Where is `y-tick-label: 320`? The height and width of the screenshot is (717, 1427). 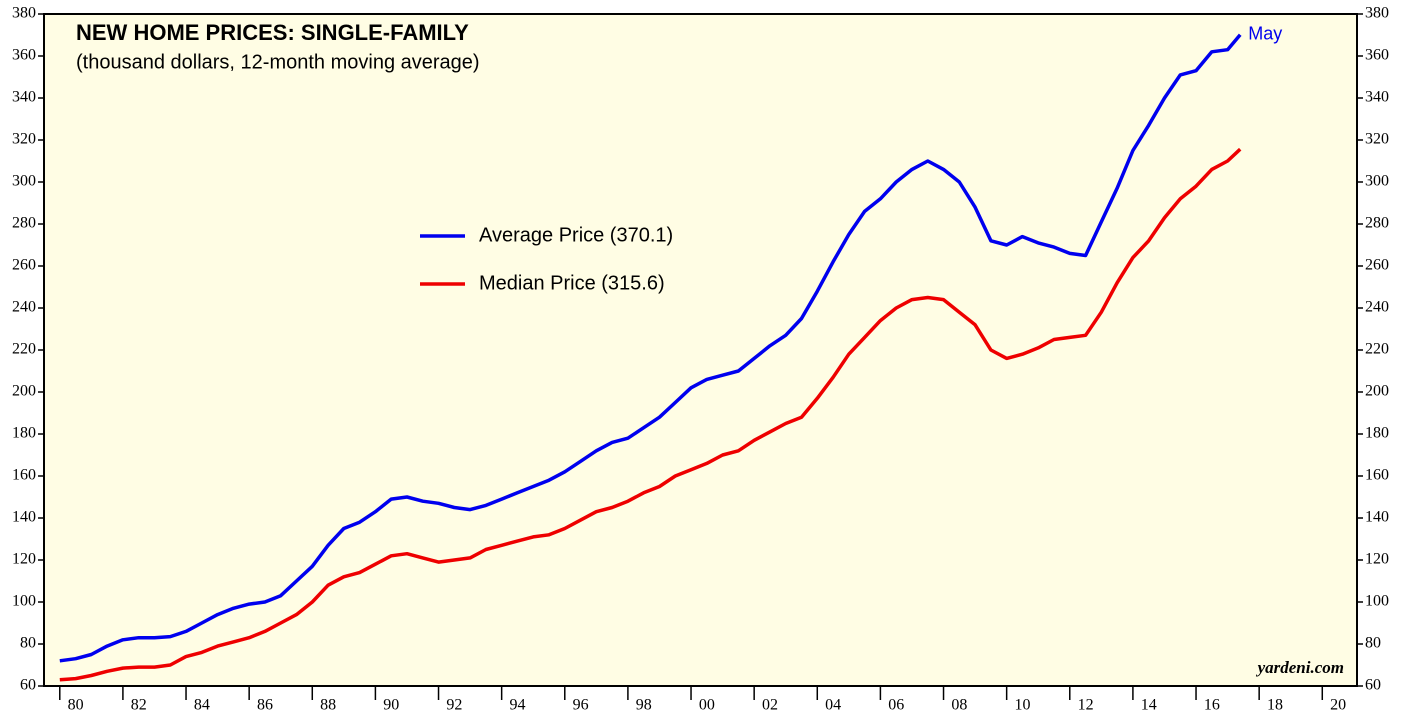 y-tick-label: 320 is located at coordinates (24, 139).